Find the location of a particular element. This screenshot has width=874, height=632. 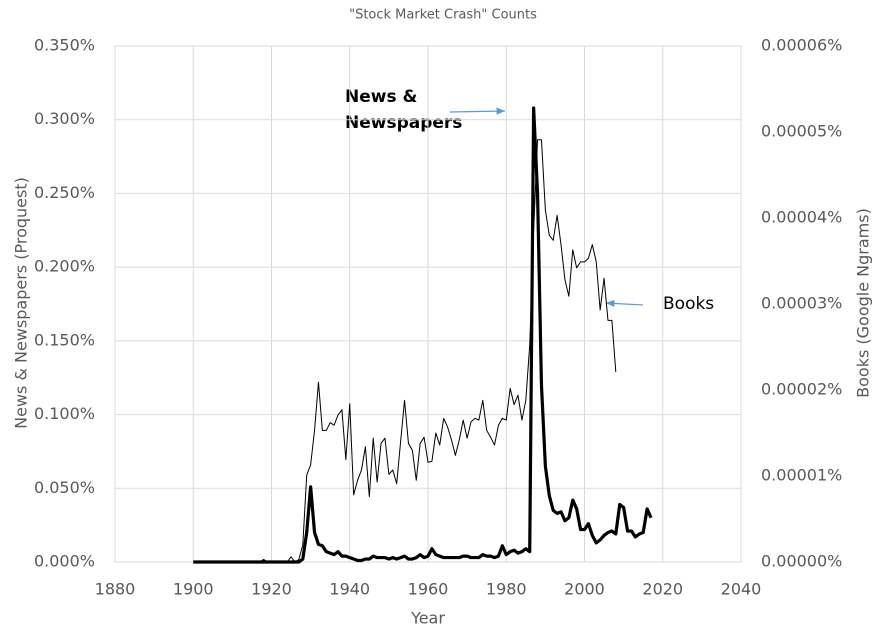

x-tick-label: 1880 is located at coordinates (115, 589).